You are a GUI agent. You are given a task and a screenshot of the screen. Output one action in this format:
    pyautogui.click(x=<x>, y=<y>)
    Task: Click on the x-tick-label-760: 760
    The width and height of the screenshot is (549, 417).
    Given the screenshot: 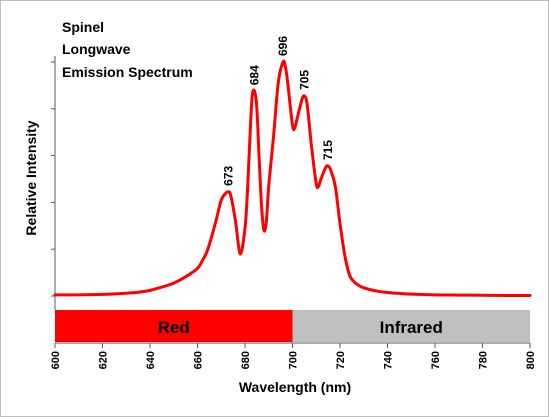 What is the action you would take?
    pyautogui.click(x=436, y=360)
    